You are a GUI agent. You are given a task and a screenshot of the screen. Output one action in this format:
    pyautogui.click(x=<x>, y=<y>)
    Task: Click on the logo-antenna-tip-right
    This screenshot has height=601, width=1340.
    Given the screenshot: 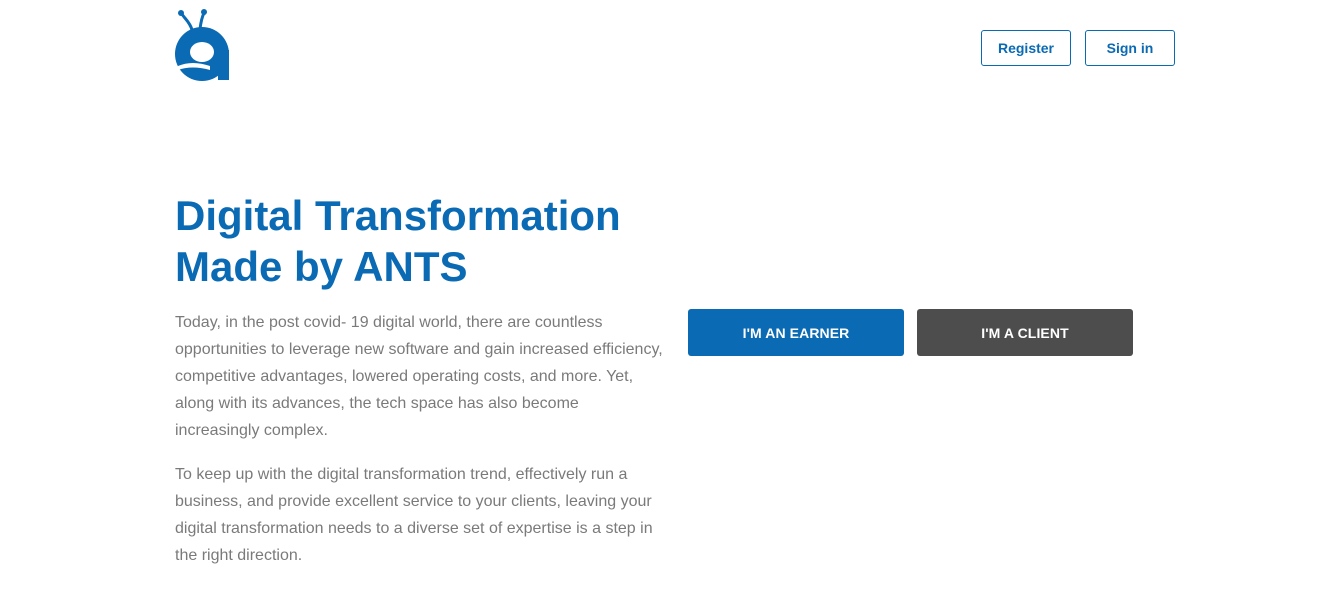 What is the action you would take?
    pyautogui.click(x=204, y=12)
    